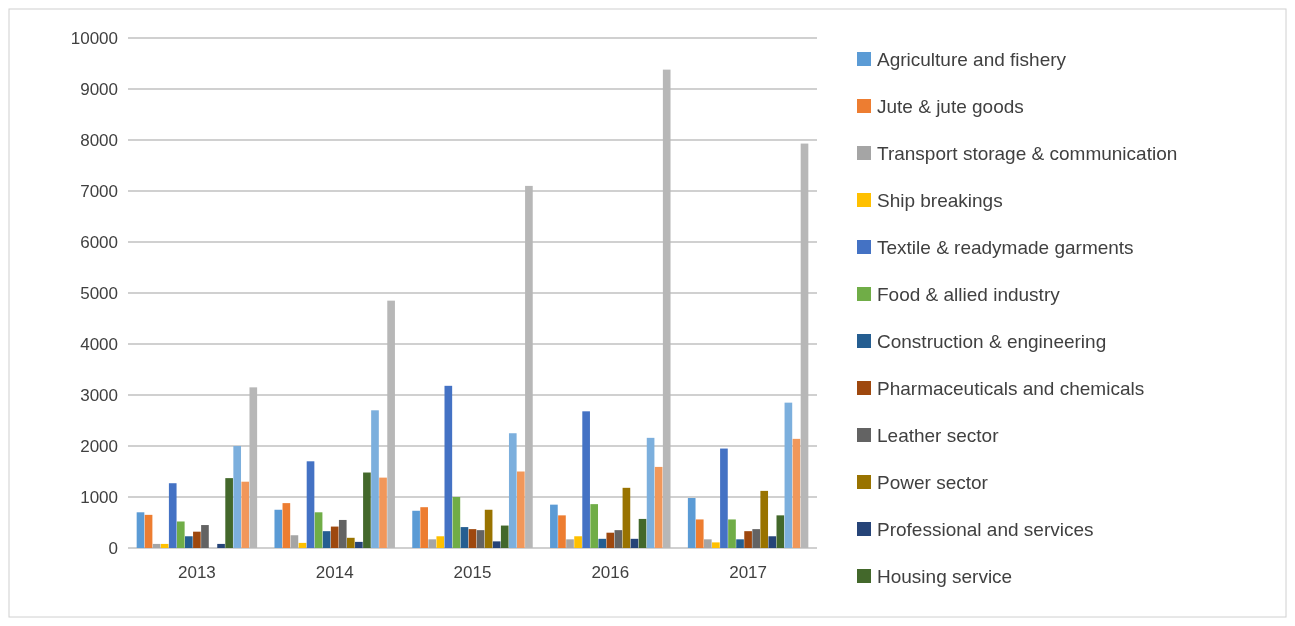  I want to click on legend-label: Professional and services, so click(985, 529).